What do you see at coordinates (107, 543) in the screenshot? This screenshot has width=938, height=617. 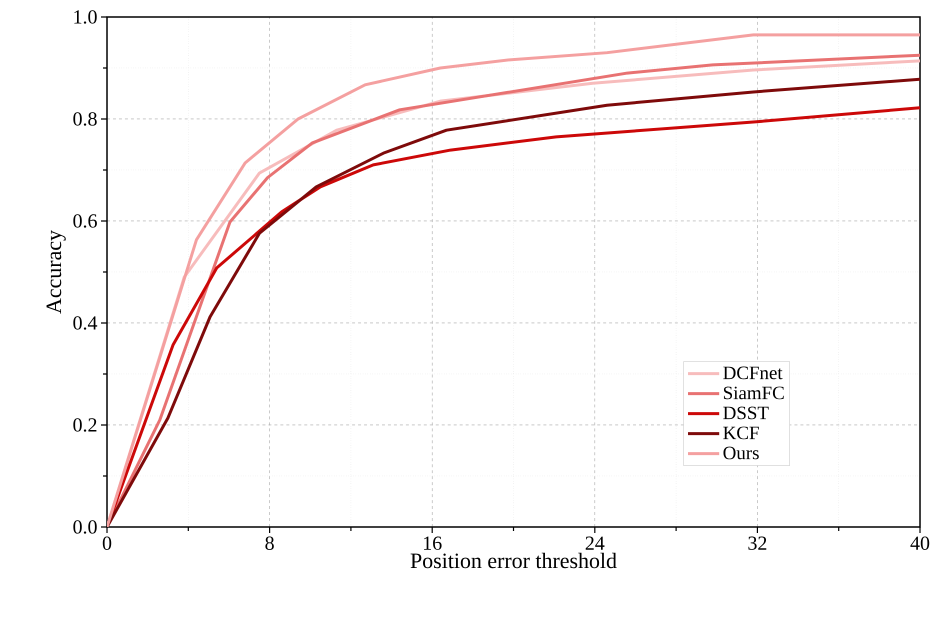 I see `x-tick-label: 0` at bounding box center [107, 543].